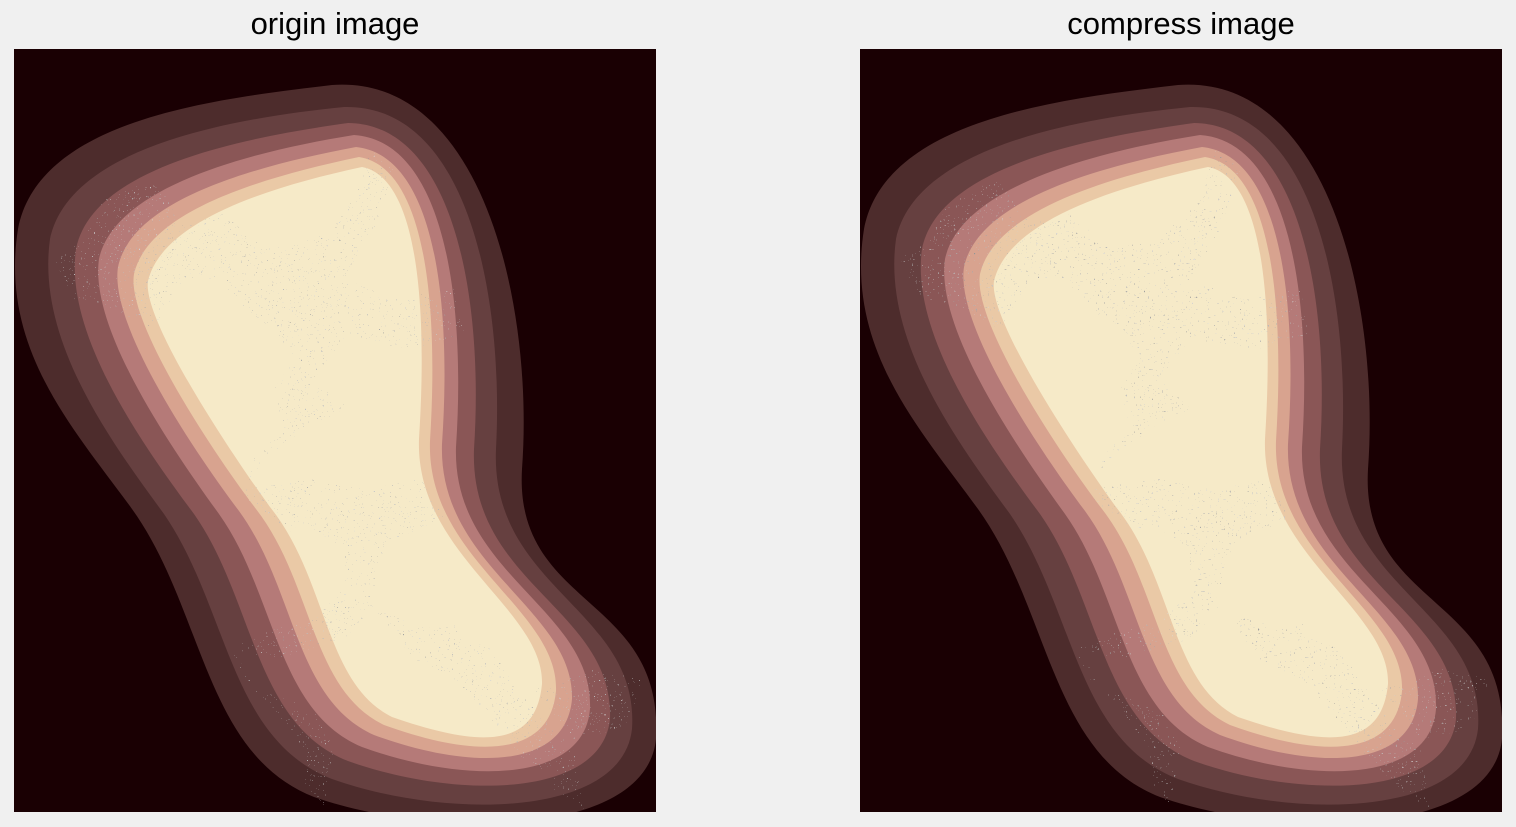  What do you see at coordinates (335, 23) in the screenshot?
I see `origin-image-title: origin image` at bounding box center [335, 23].